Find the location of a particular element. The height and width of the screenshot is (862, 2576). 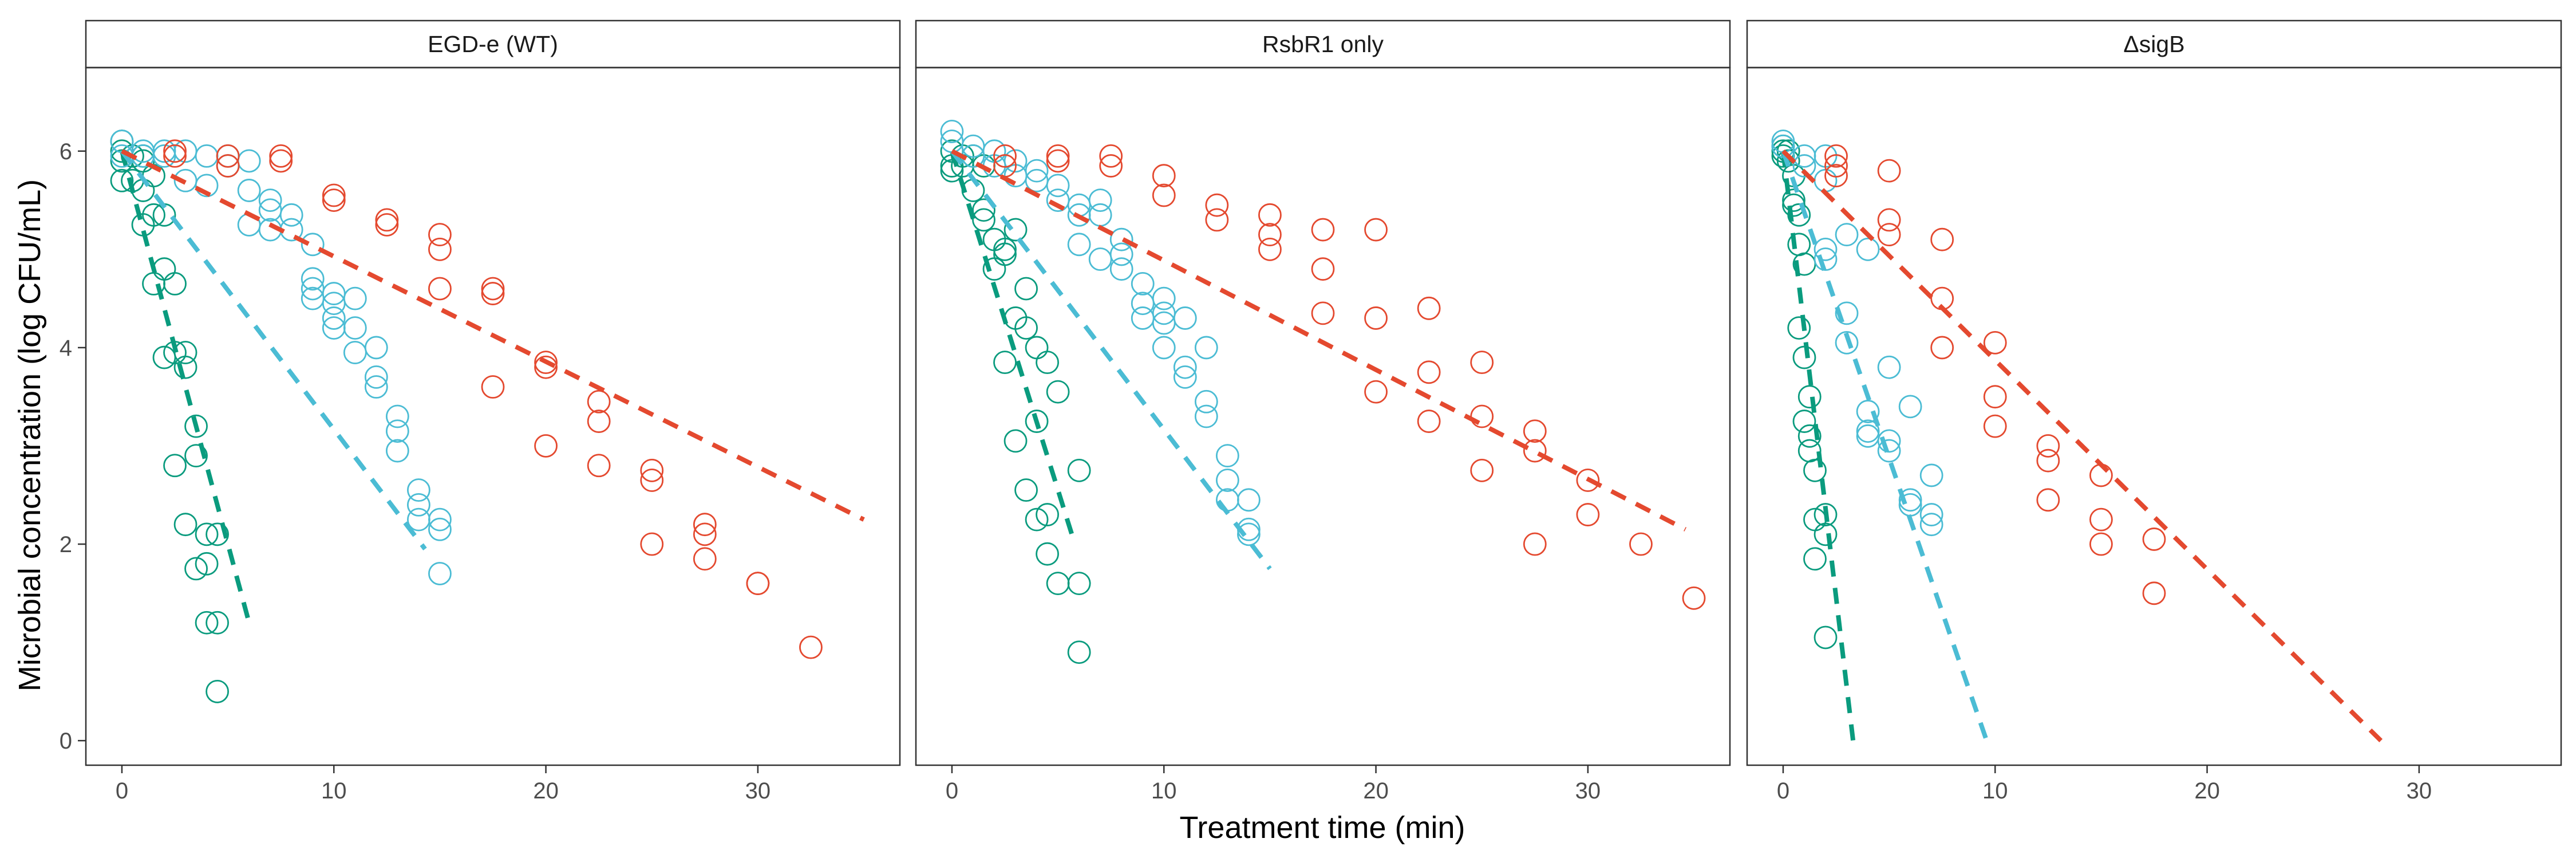

facet-label: EGD-e (WT) is located at coordinates (493, 44).